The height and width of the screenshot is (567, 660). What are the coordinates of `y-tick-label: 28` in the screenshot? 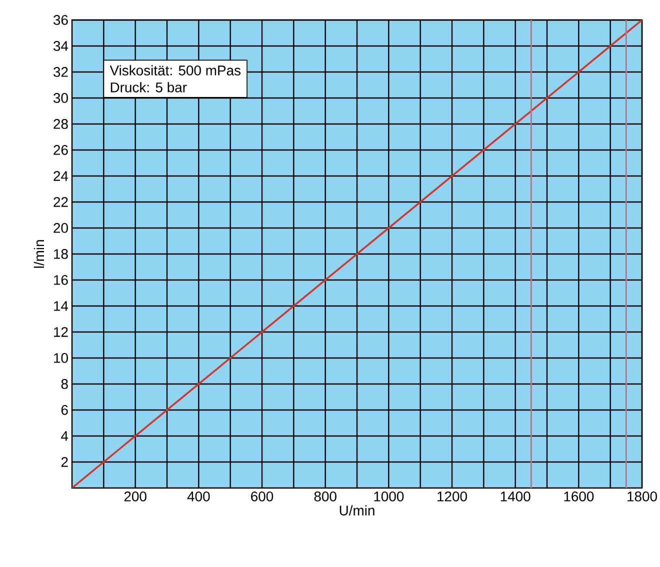 It's located at (61, 124).